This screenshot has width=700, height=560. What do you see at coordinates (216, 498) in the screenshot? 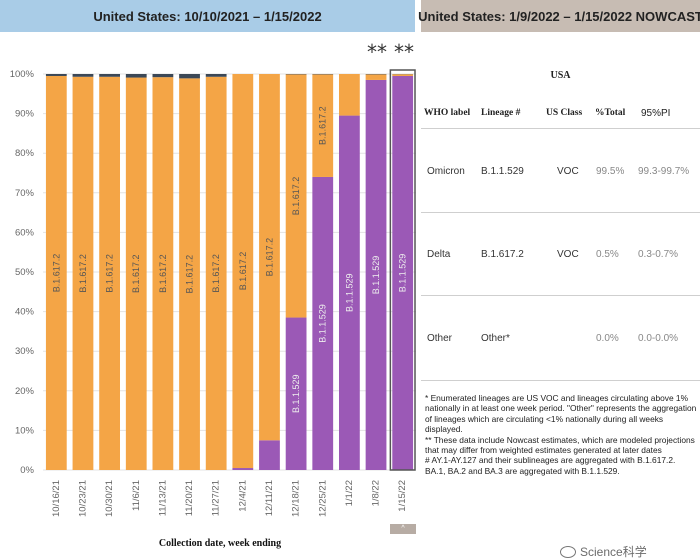
I see `x-tick-label: 11/27/21` at bounding box center [216, 498].